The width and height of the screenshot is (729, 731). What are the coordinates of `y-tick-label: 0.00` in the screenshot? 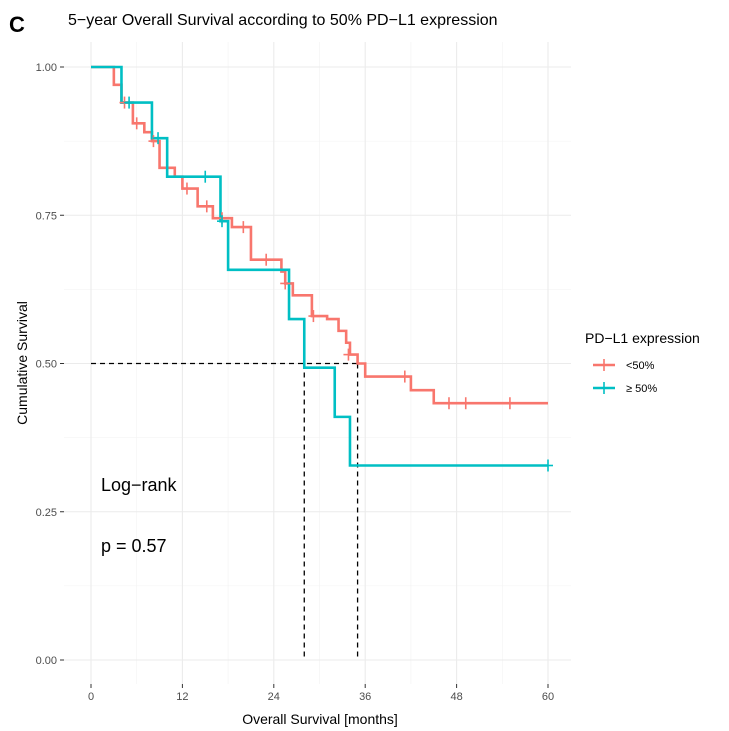 It's located at (46, 661).